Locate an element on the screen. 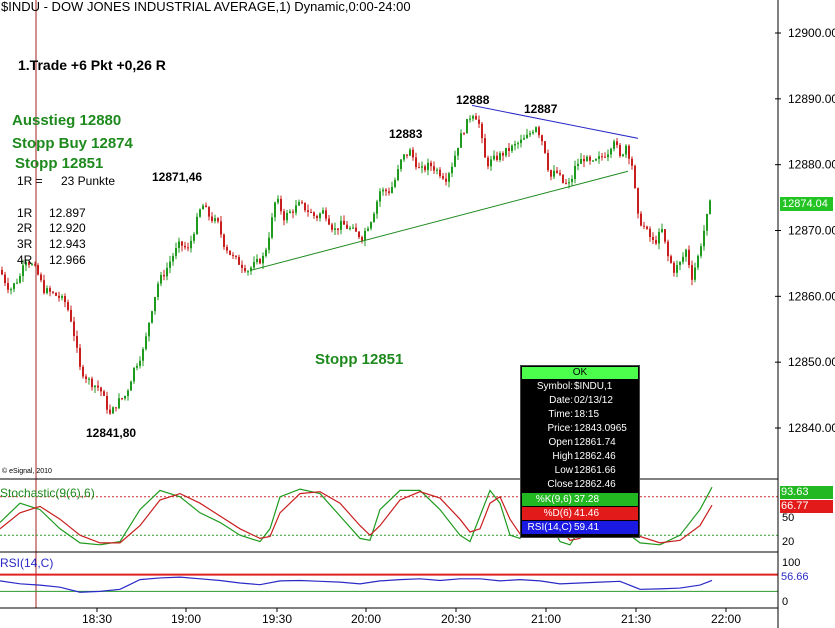 The width and height of the screenshot is (835, 628). tooltip-key: %D(6) is located at coordinates (557, 513).